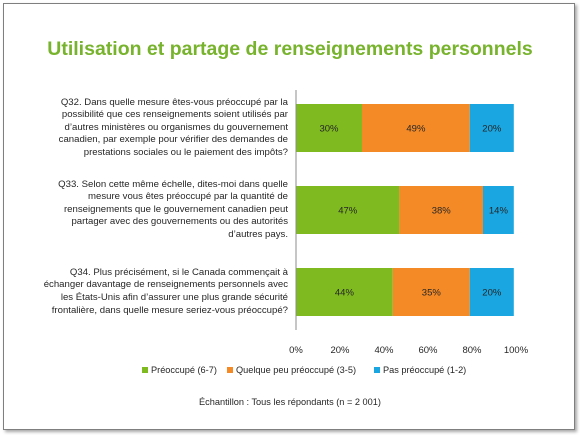 The height and width of the screenshot is (435, 580). I want to click on legend-label: Préoccupé (6-7), so click(184, 370).